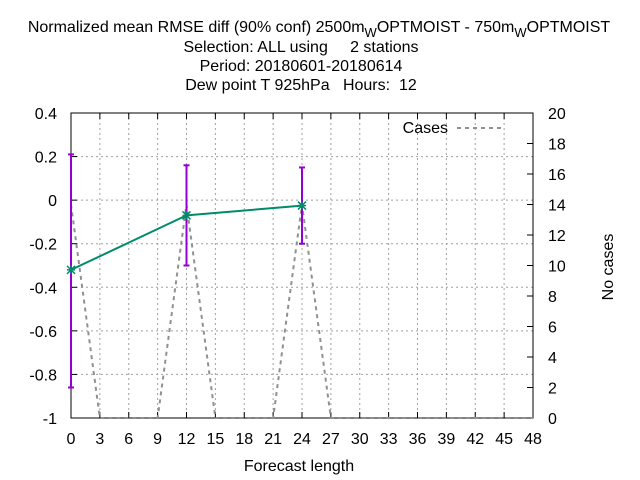 This screenshot has width=640, height=480. Describe the element at coordinates (533, 439) in the screenshot. I see `x-tick-label: 48` at that location.